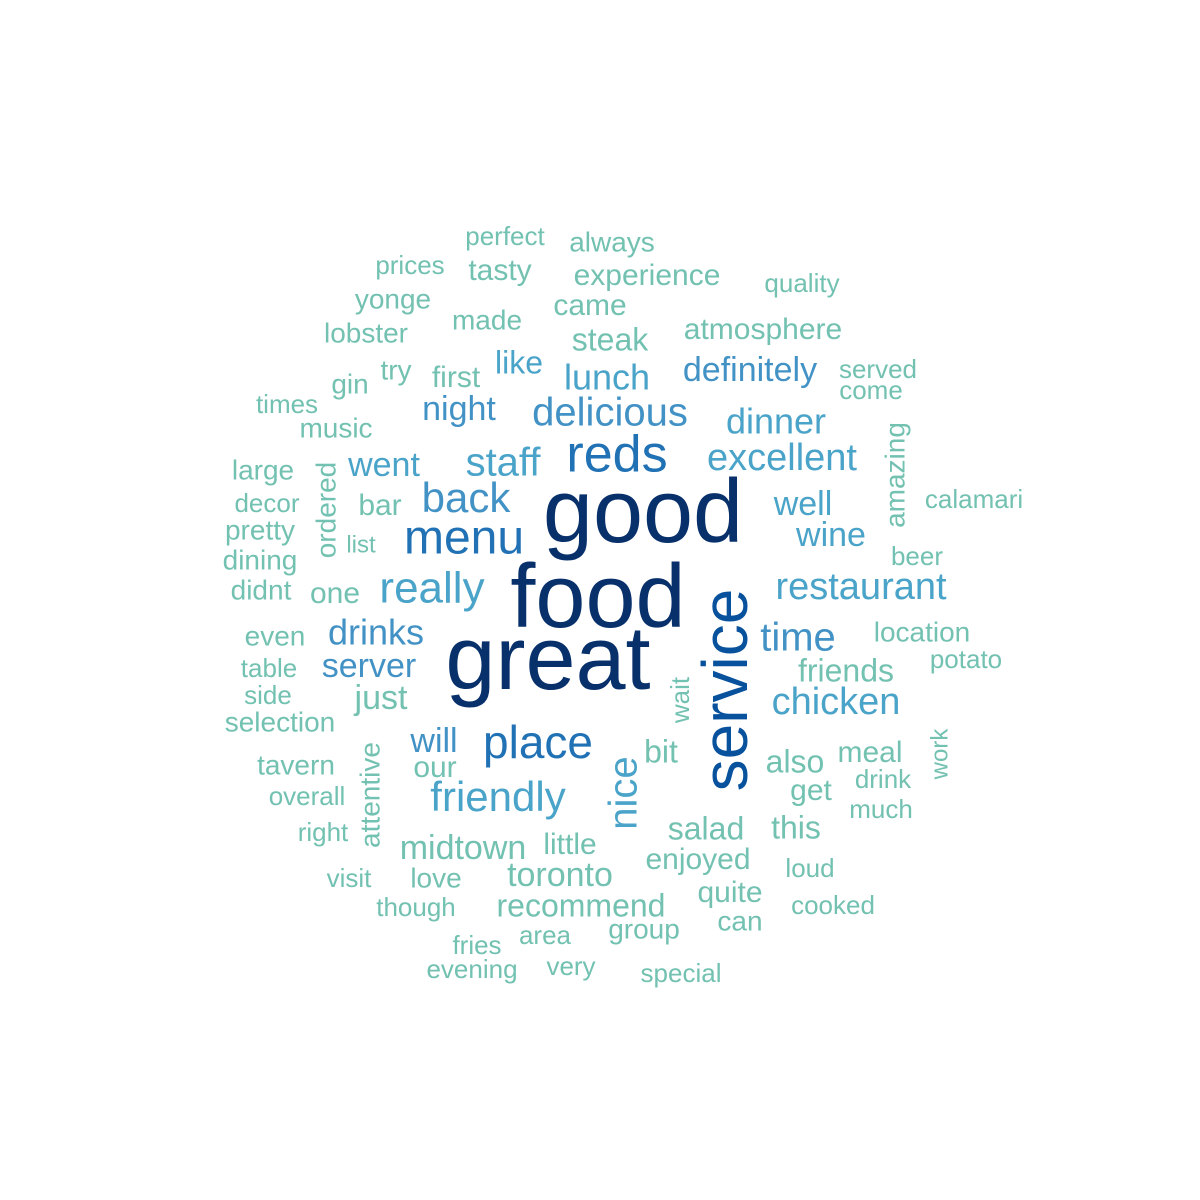  What do you see at coordinates (883, 779) in the screenshot?
I see `word: drink` at bounding box center [883, 779].